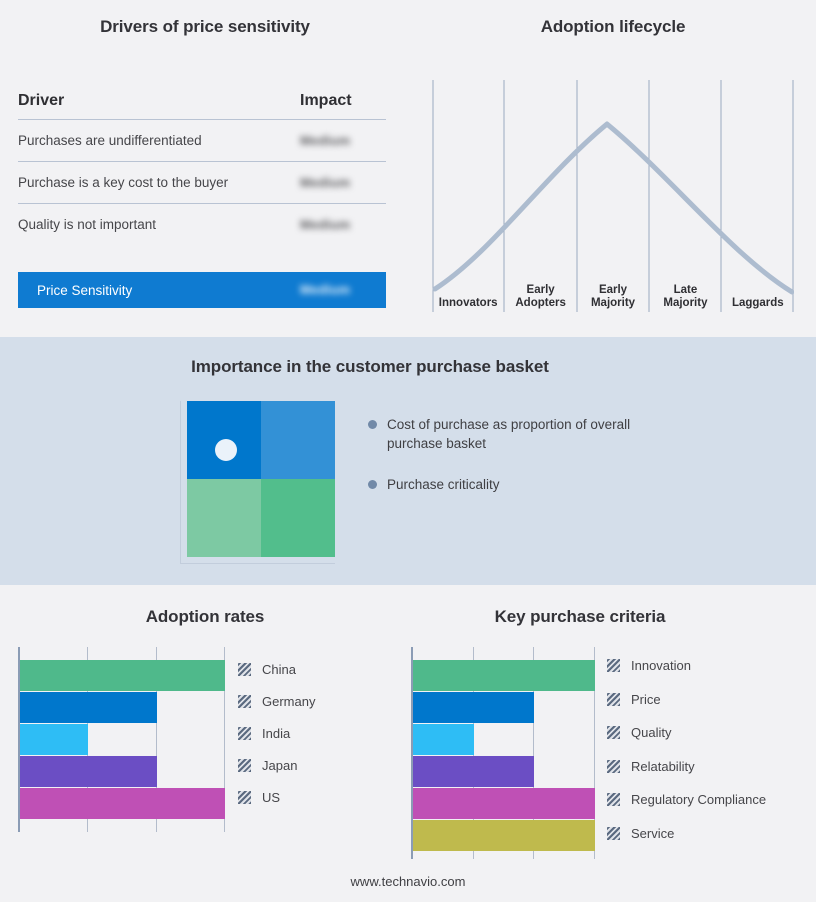 Image resolution: width=816 pixels, height=902 pixels. What do you see at coordinates (651, 733) in the screenshot?
I see `legend-label: Quality` at bounding box center [651, 733].